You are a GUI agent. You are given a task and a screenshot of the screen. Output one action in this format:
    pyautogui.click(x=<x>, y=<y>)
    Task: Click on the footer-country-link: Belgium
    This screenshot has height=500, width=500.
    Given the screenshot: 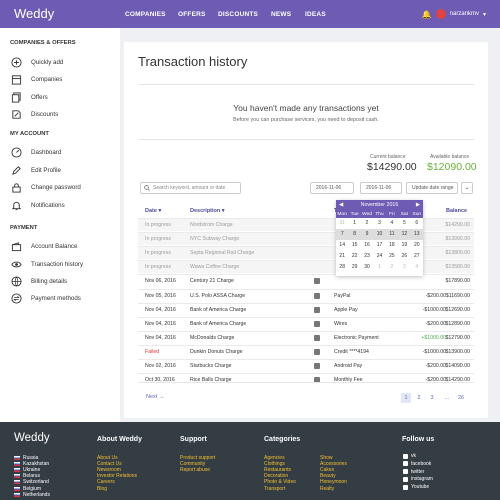 What is the action you would take?
    pyautogui.click(x=27, y=489)
    